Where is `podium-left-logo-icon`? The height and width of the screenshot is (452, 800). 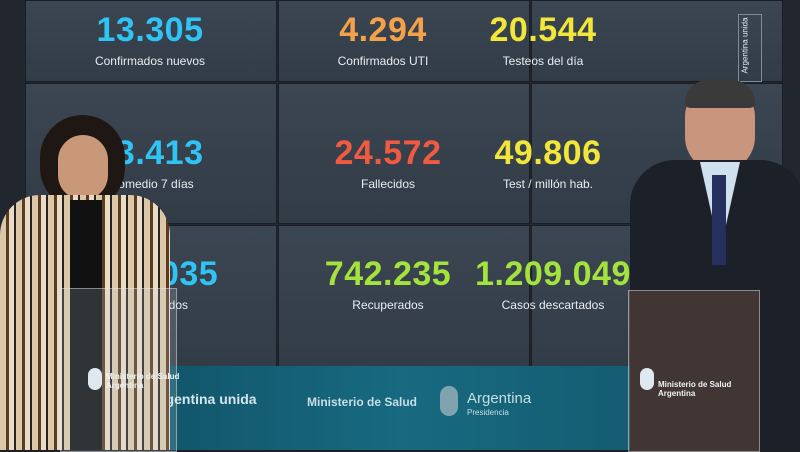 podium-left-logo-icon is located at coordinates (95, 379).